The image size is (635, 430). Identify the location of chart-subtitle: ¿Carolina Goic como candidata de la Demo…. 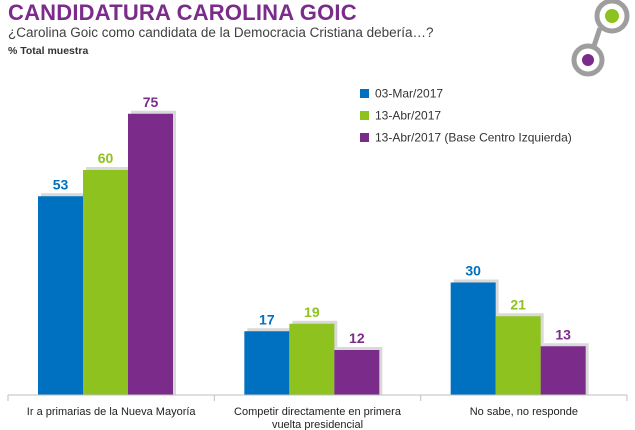
(221, 32).